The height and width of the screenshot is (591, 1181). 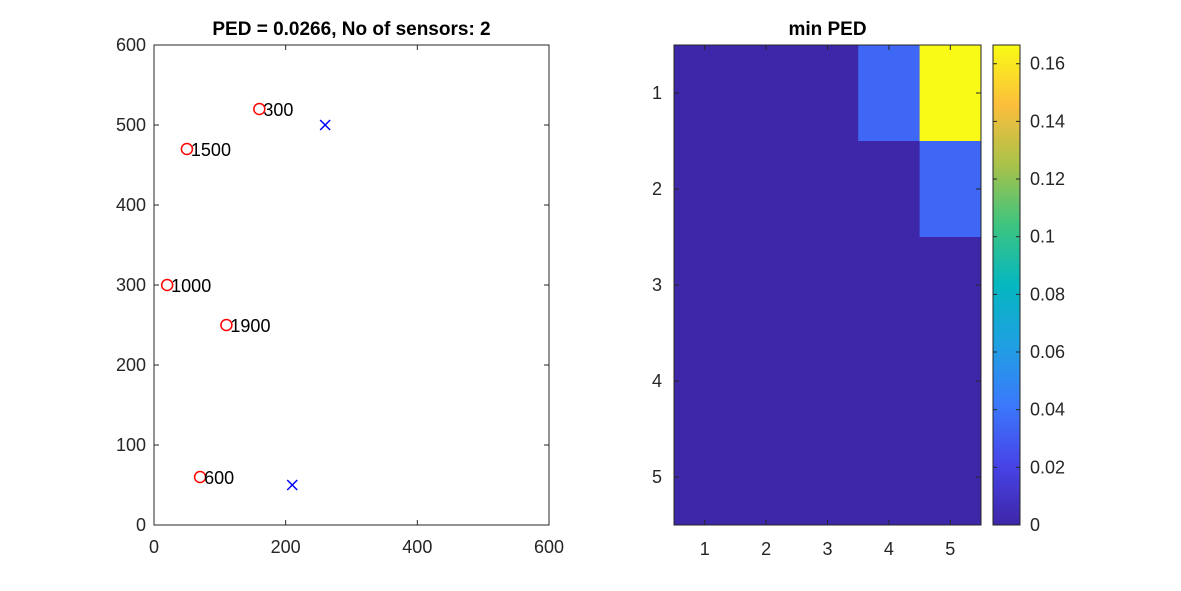 I want to click on colorbar-tick-label: 0.04, so click(x=1047, y=410).